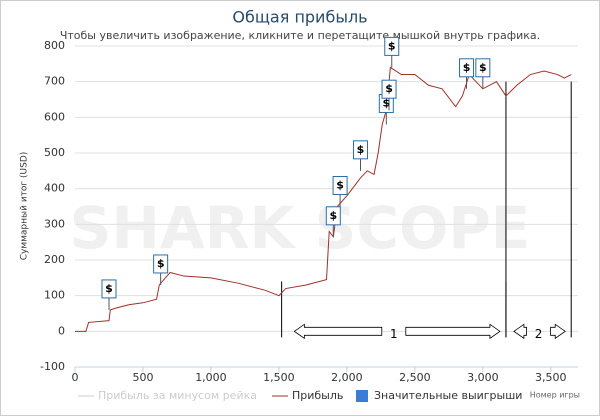 Image resolution: width=600 pixels, height=420 pixels. What do you see at coordinates (394, 334) in the screenshot?
I see `annotation-label: 1` at bounding box center [394, 334].